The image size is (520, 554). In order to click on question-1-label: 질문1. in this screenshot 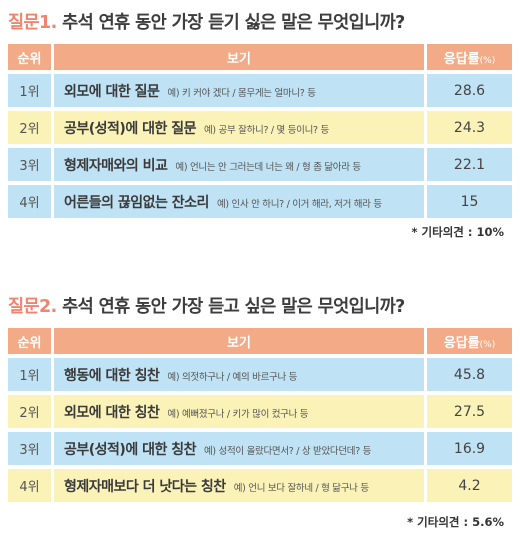, I will do `click(32, 23)`.